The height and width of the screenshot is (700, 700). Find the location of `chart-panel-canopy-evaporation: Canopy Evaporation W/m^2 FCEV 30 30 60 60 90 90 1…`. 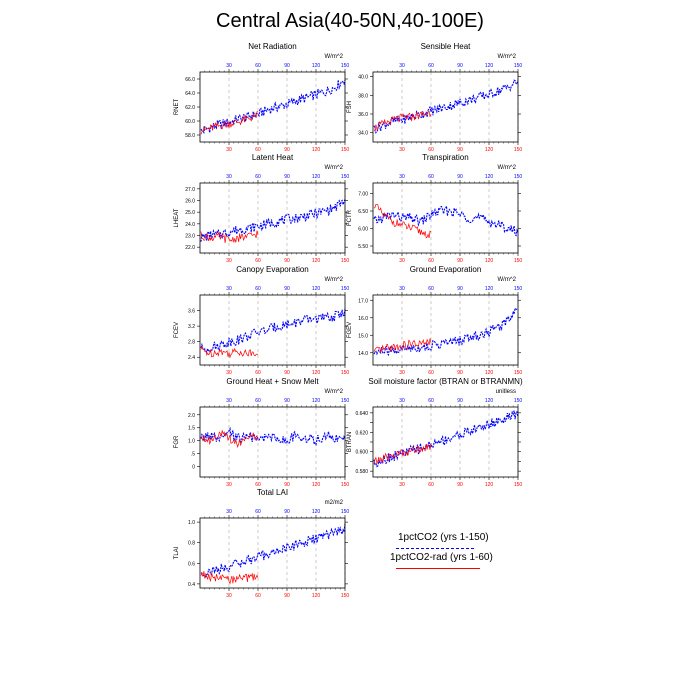

chart-panel-canopy-evaporation: Canopy Evaporation W/m^2 FCEV 30 30 60 60 90 90 1… is located at coordinates (261, 320).